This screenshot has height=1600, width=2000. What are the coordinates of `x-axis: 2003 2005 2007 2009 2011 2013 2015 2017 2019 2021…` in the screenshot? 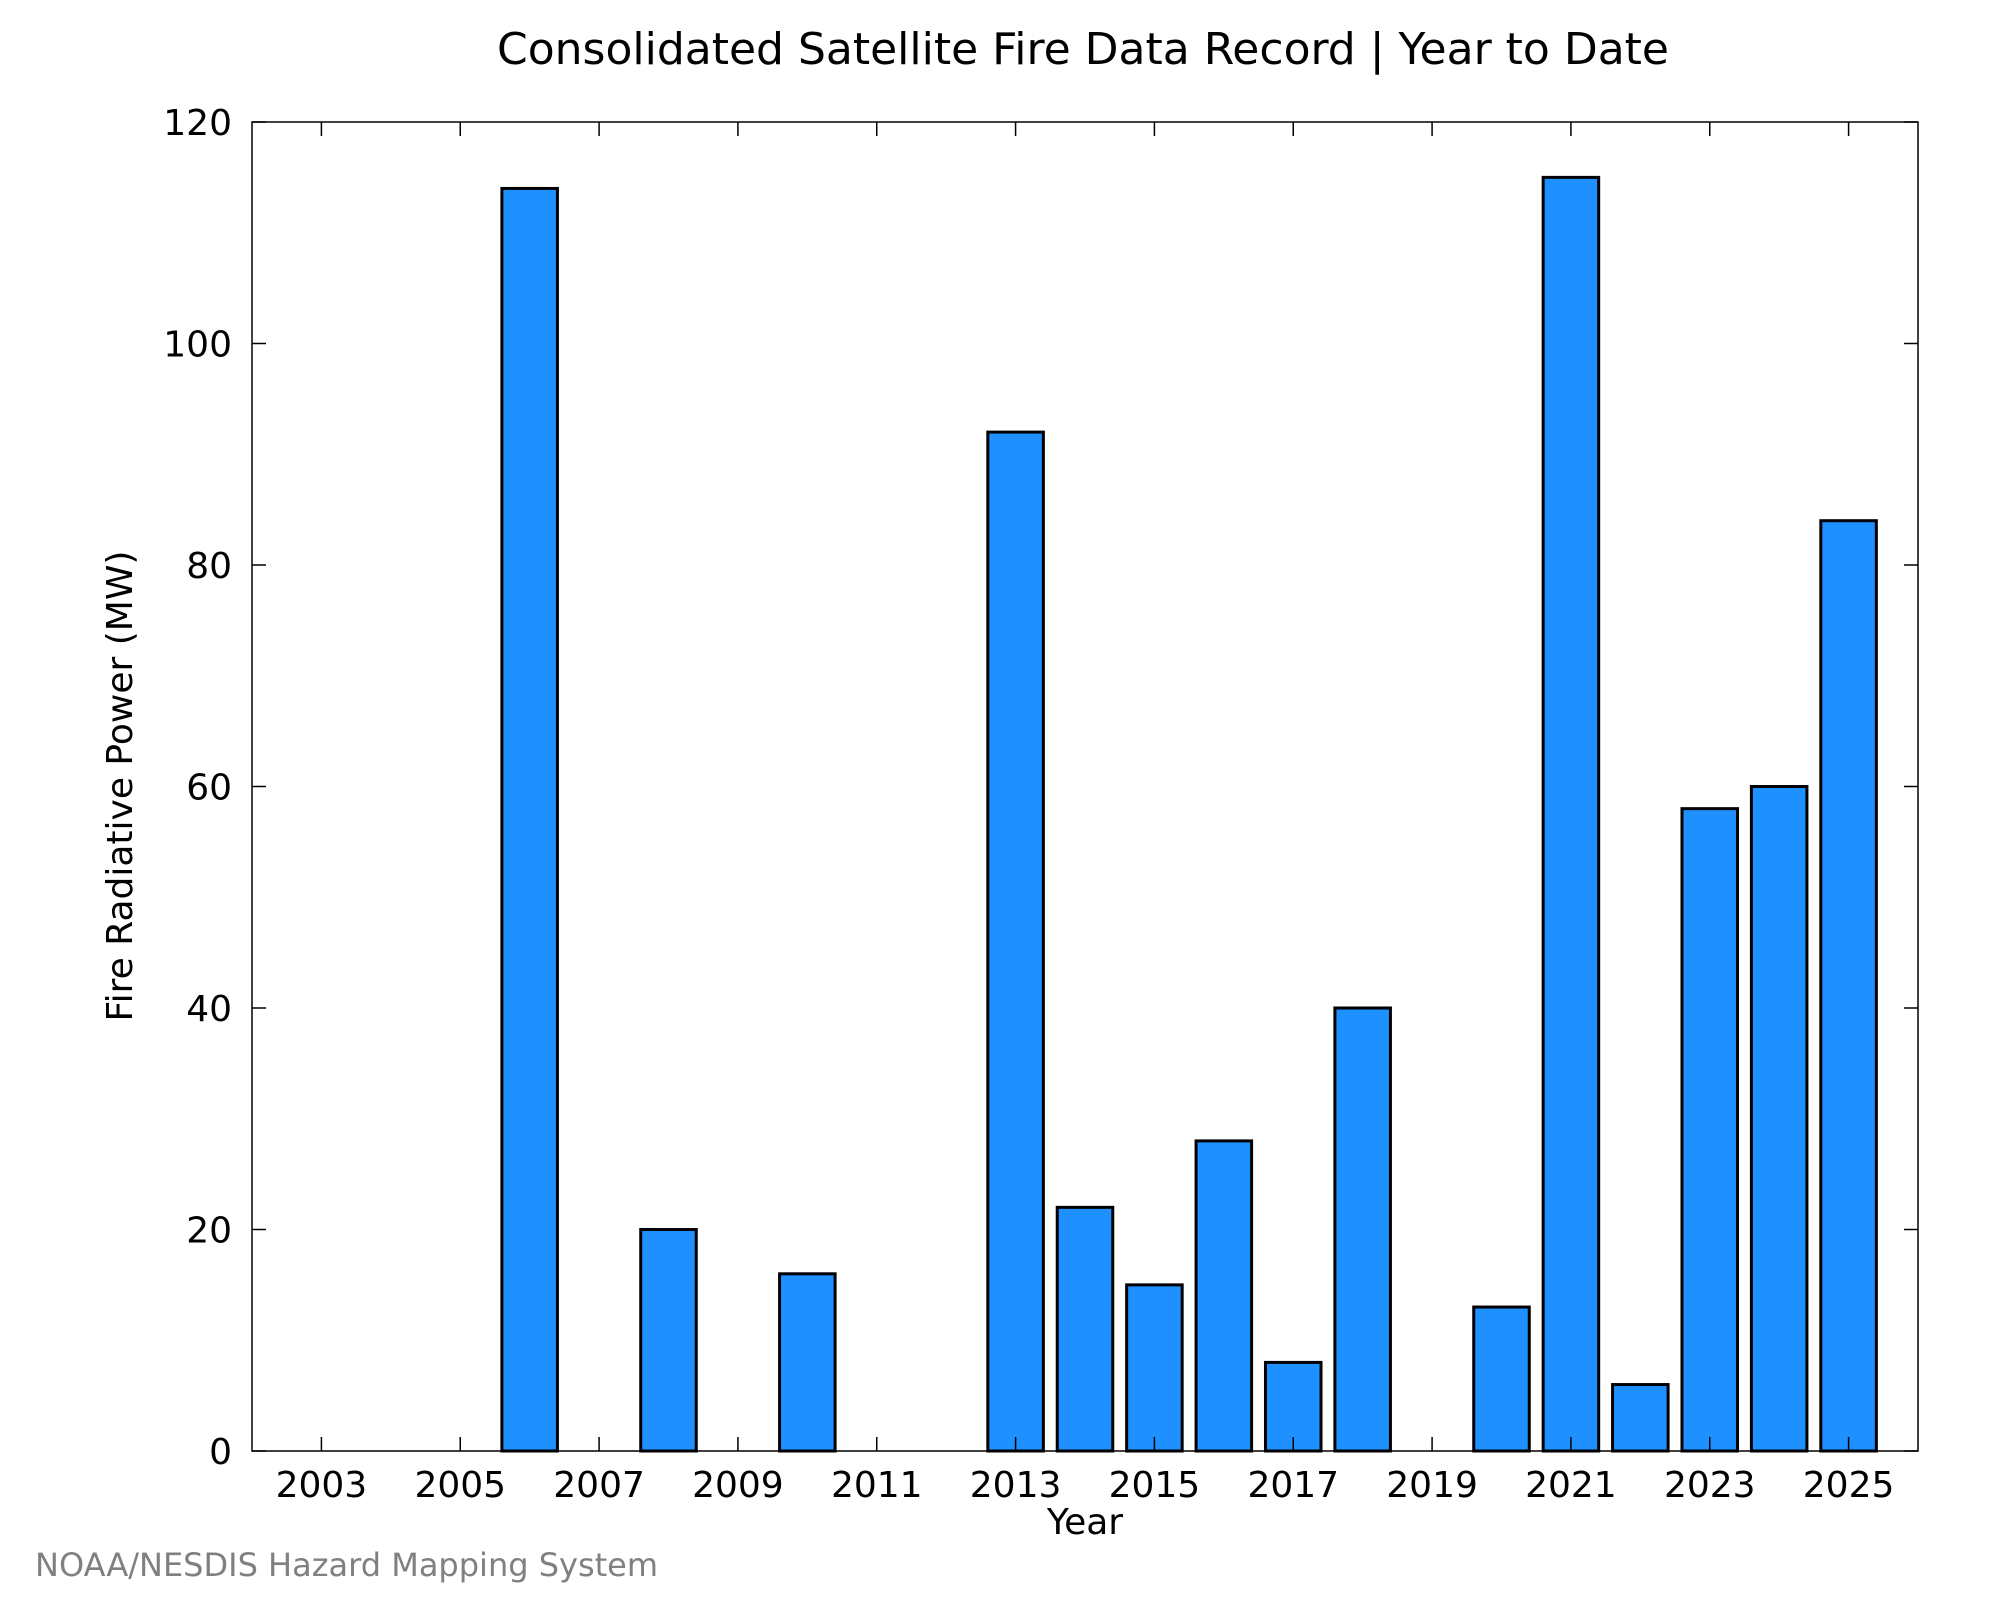 It's located at (1085, 1485).